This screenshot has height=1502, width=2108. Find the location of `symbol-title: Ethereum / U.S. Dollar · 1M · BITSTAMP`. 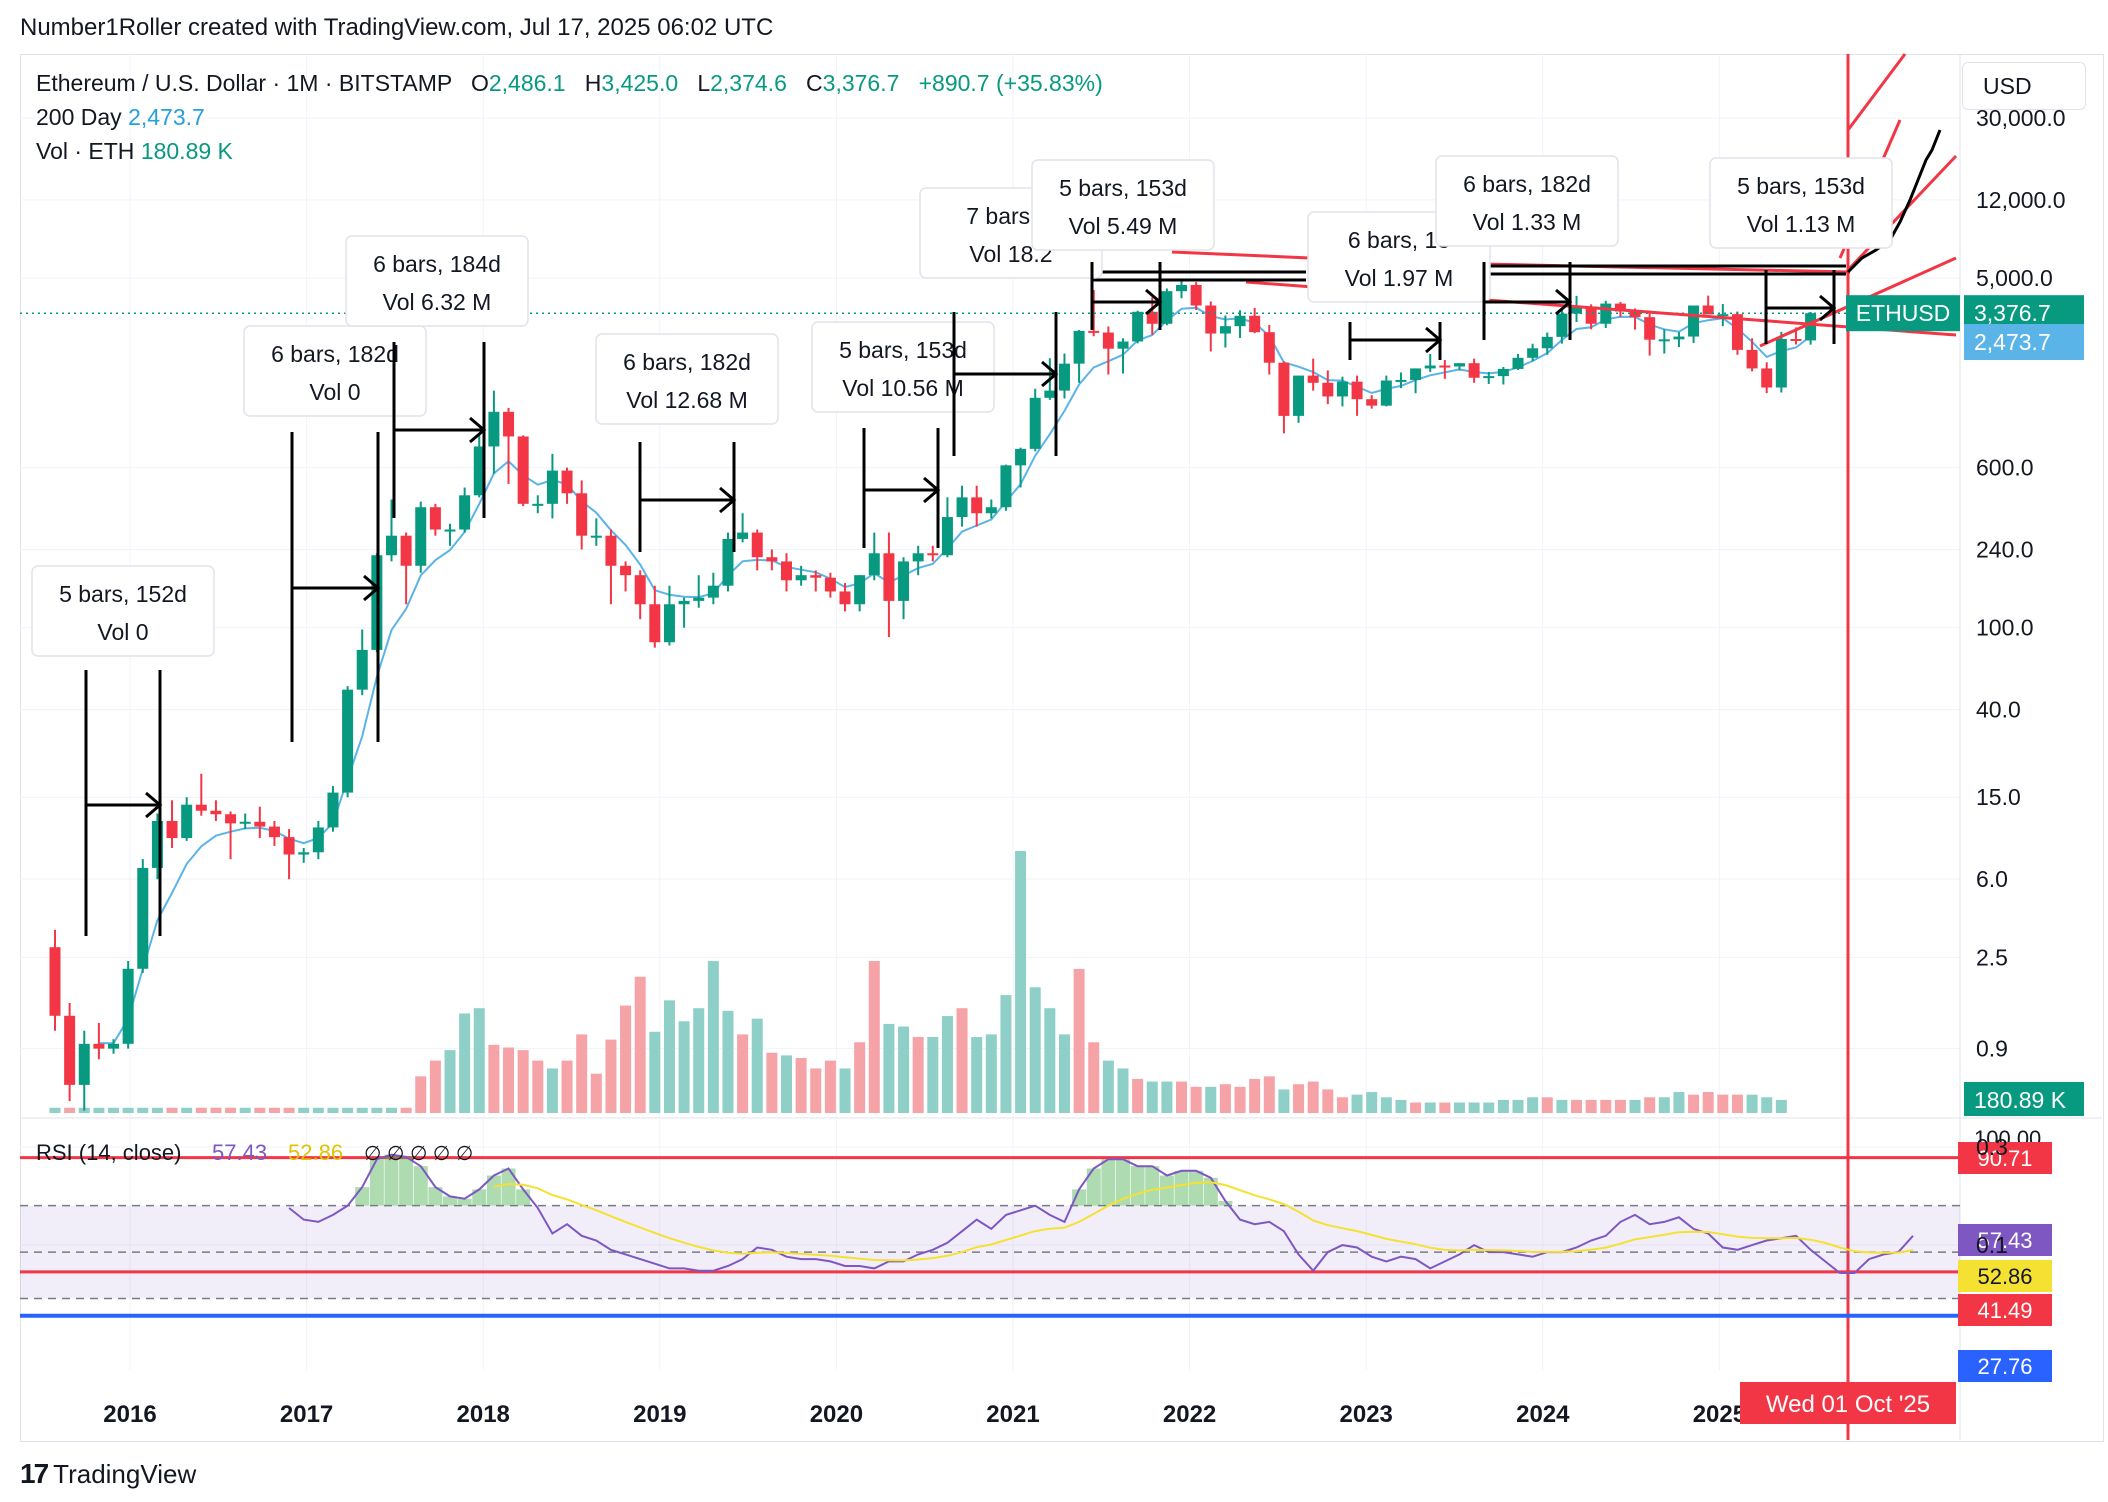

symbol-title: Ethereum / U.S. Dollar · 1M · BITSTAMP is located at coordinates (244, 83).